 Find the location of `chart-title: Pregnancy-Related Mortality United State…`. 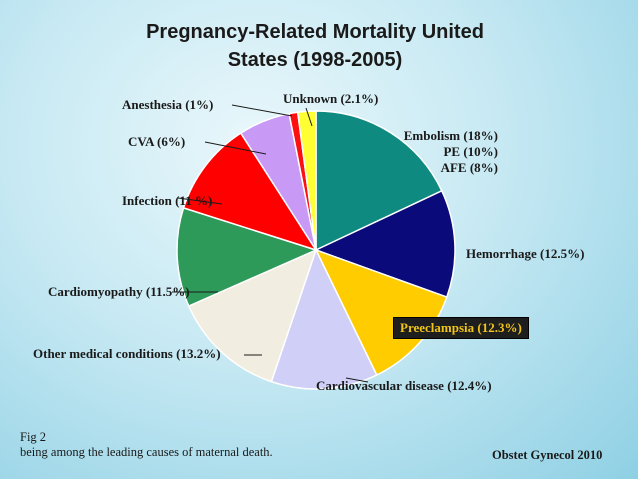

chart-title: Pregnancy-Related Mortality United State… is located at coordinates (315, 46).